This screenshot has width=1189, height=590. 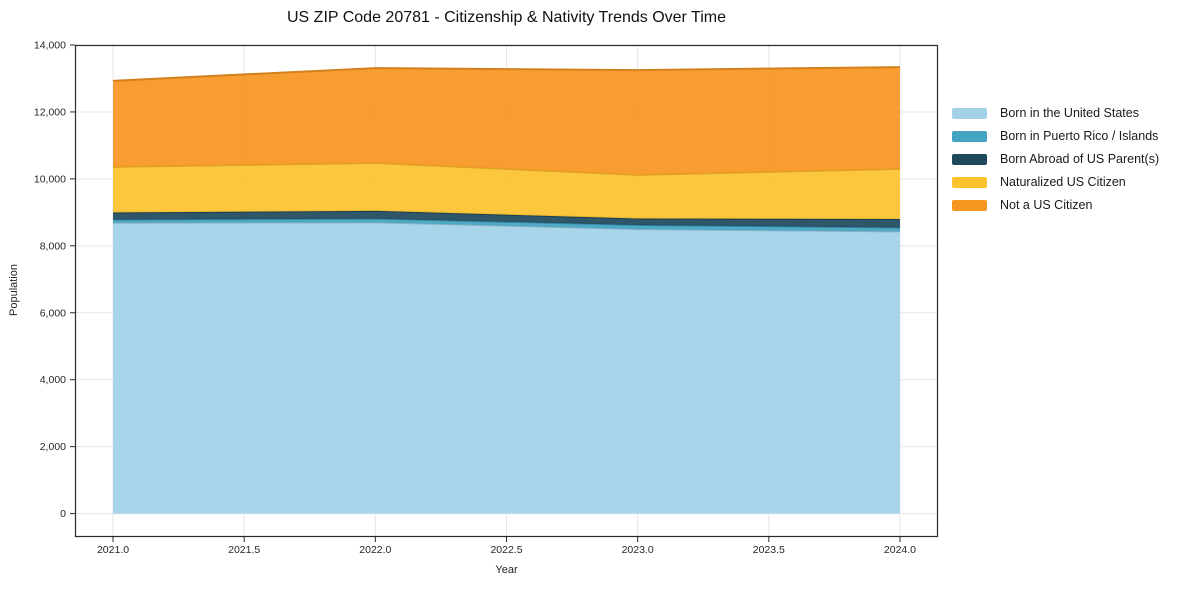 I want to click on y-tick-label: 14,000, so click(x=50, y=46).